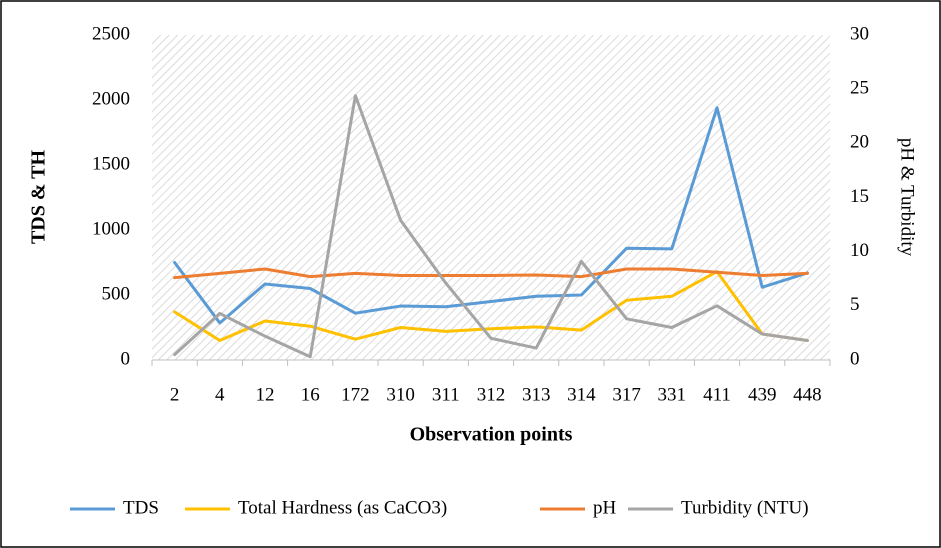  I want to click on x-tick-label: 439, so click(762, 394).